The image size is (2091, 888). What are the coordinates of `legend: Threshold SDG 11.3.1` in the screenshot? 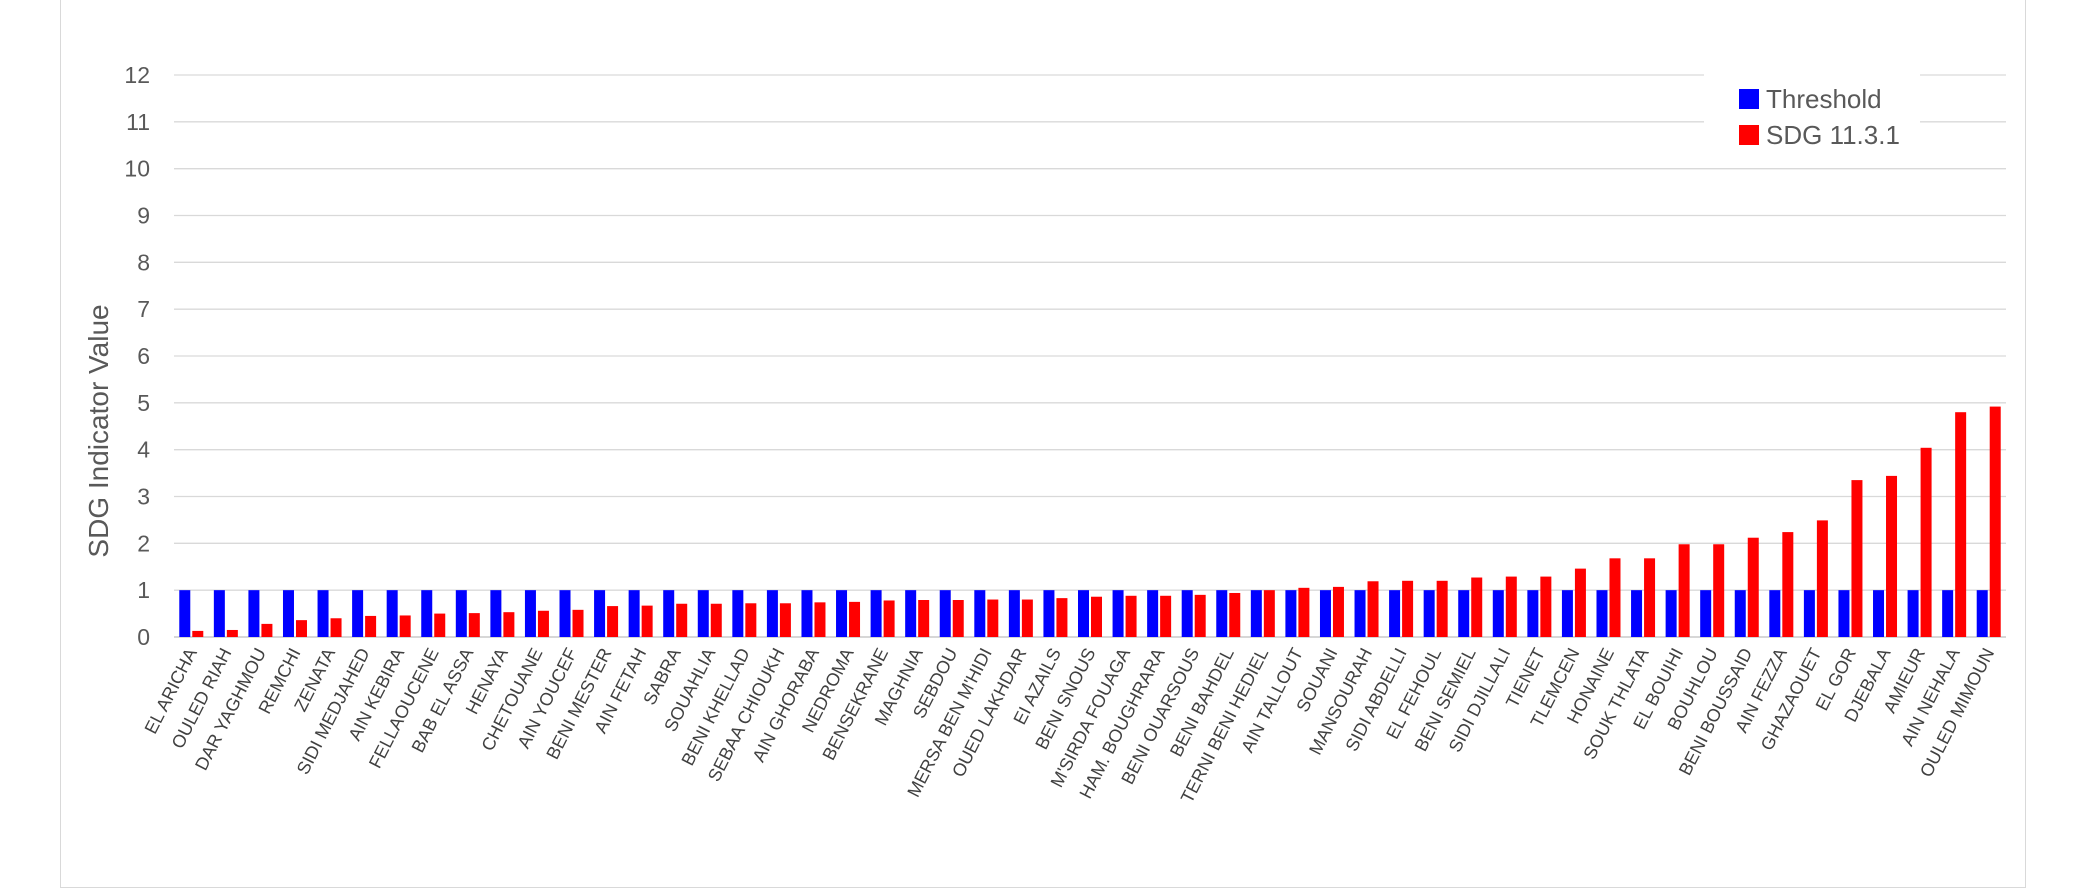 It's located at (1812, 113).